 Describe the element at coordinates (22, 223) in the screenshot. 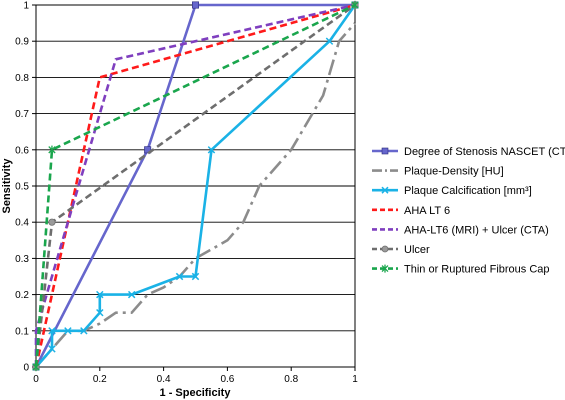

I see `y-tick-label: 0.4` at that location.